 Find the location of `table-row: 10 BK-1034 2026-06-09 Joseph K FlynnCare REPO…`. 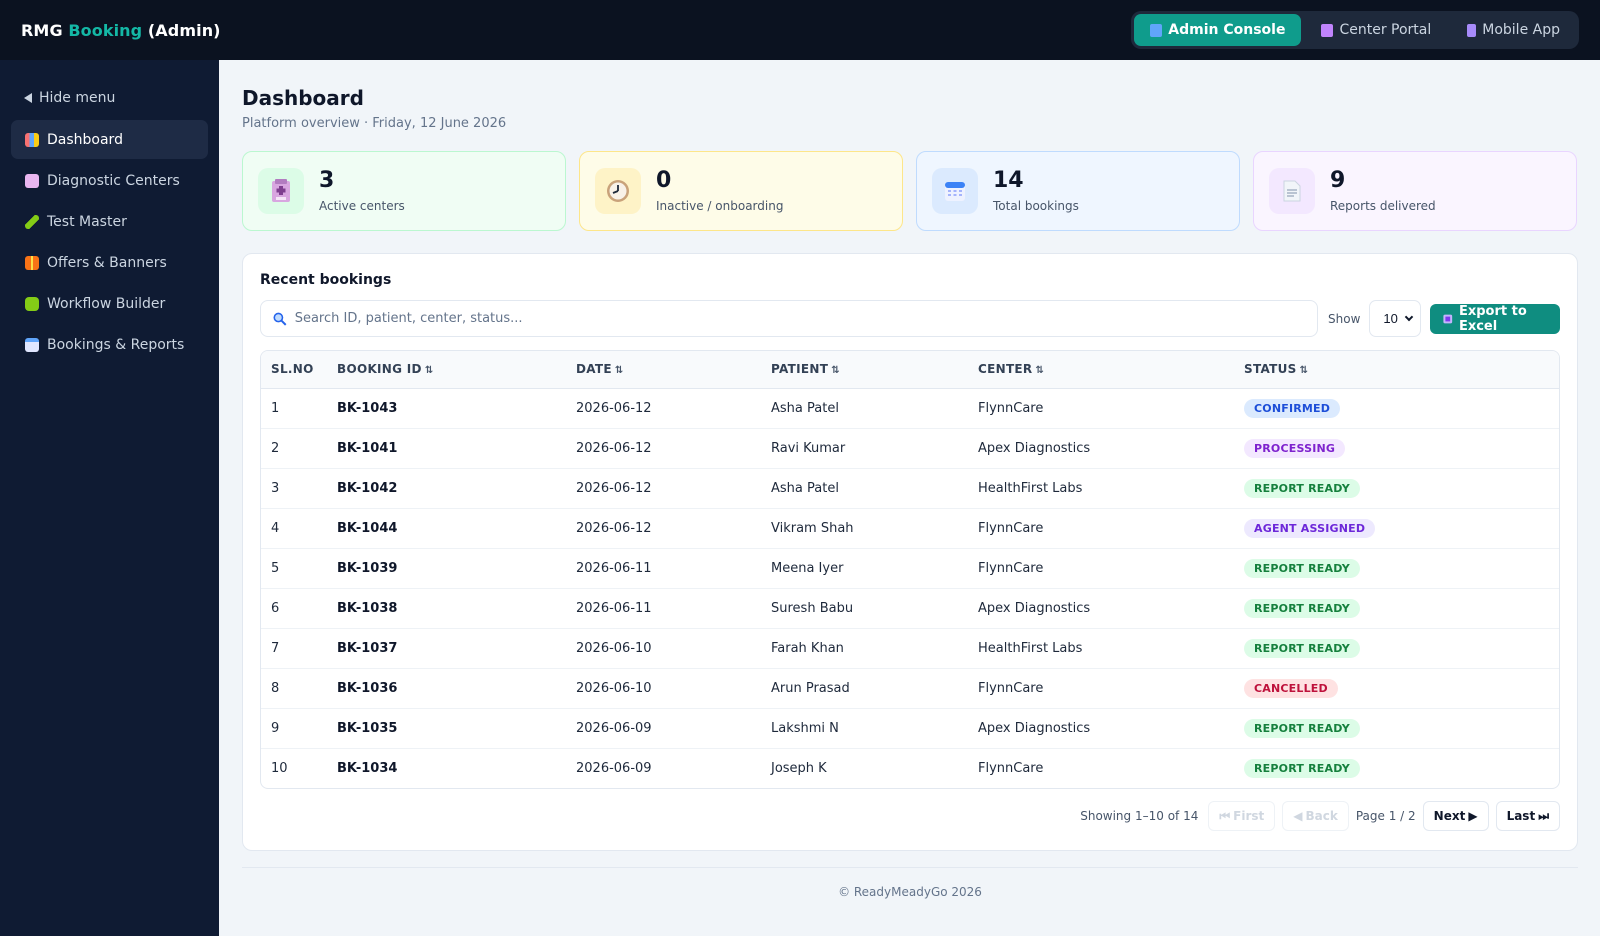

table-row: 10 BK-1034 2026-06-09 Joseph K FlynnCare REPO… is located at coordinates (910, 768).